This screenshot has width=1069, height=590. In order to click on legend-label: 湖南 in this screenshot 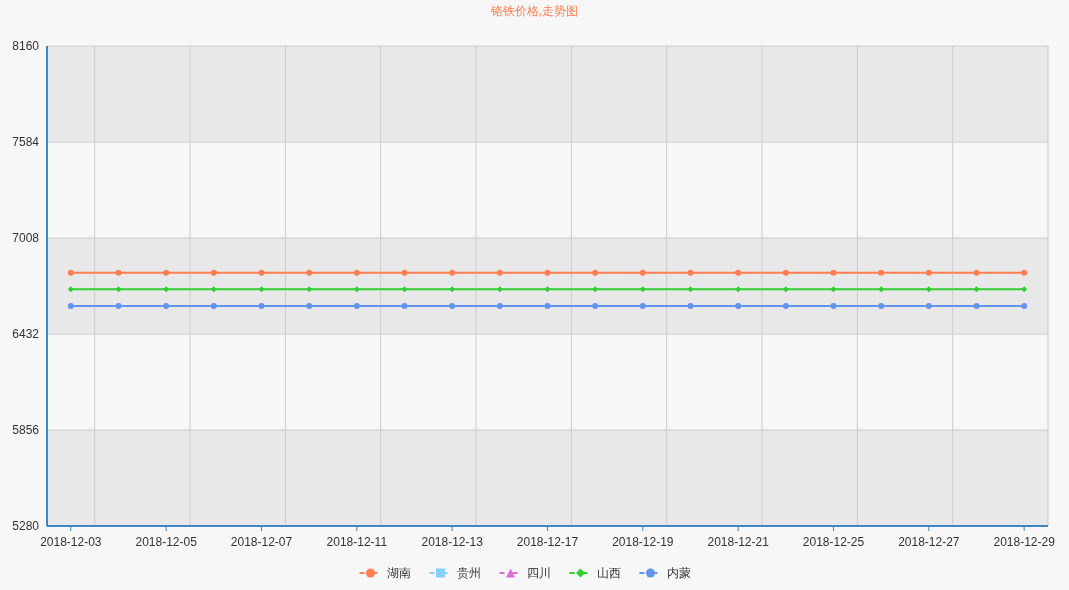, I will do `click(398, 573)`.